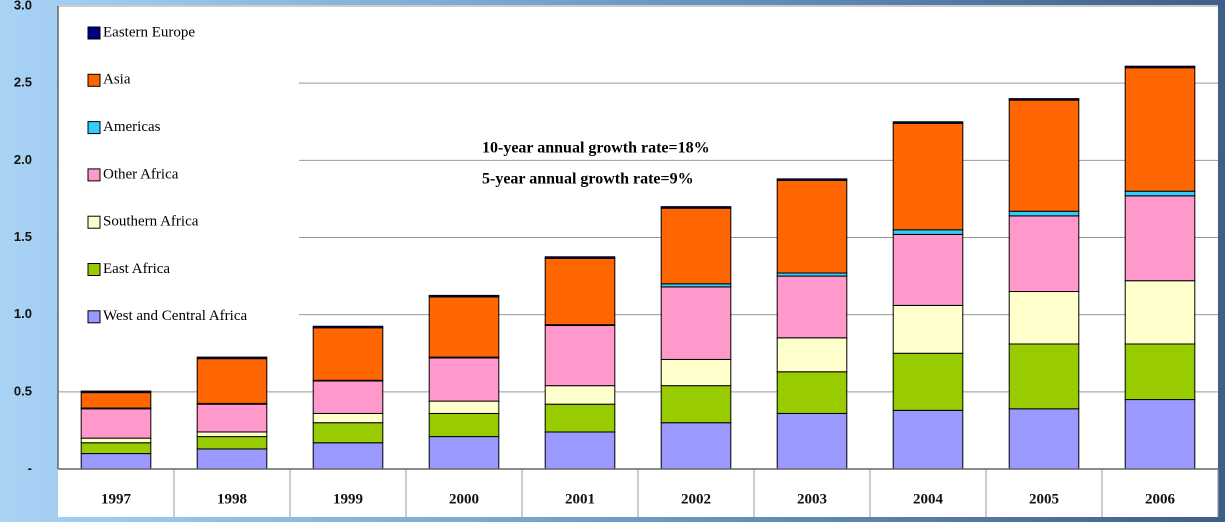 The image size is (1225, 522). I want to click on x-tick-label: 1999, so click(348, 499).